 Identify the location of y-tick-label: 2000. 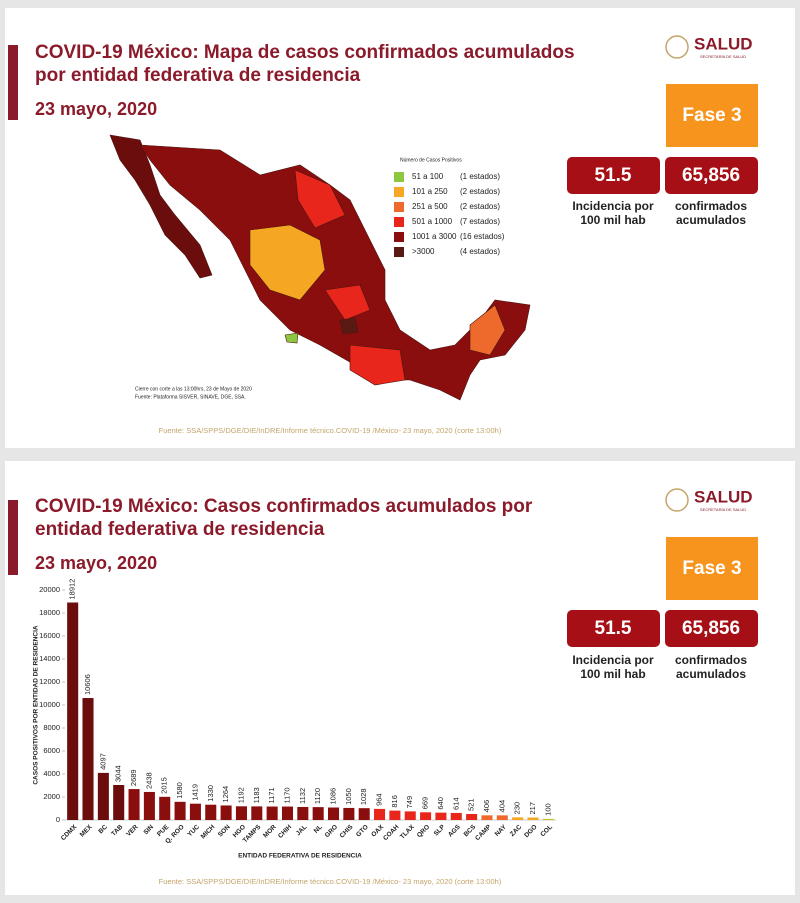
(51, 796).